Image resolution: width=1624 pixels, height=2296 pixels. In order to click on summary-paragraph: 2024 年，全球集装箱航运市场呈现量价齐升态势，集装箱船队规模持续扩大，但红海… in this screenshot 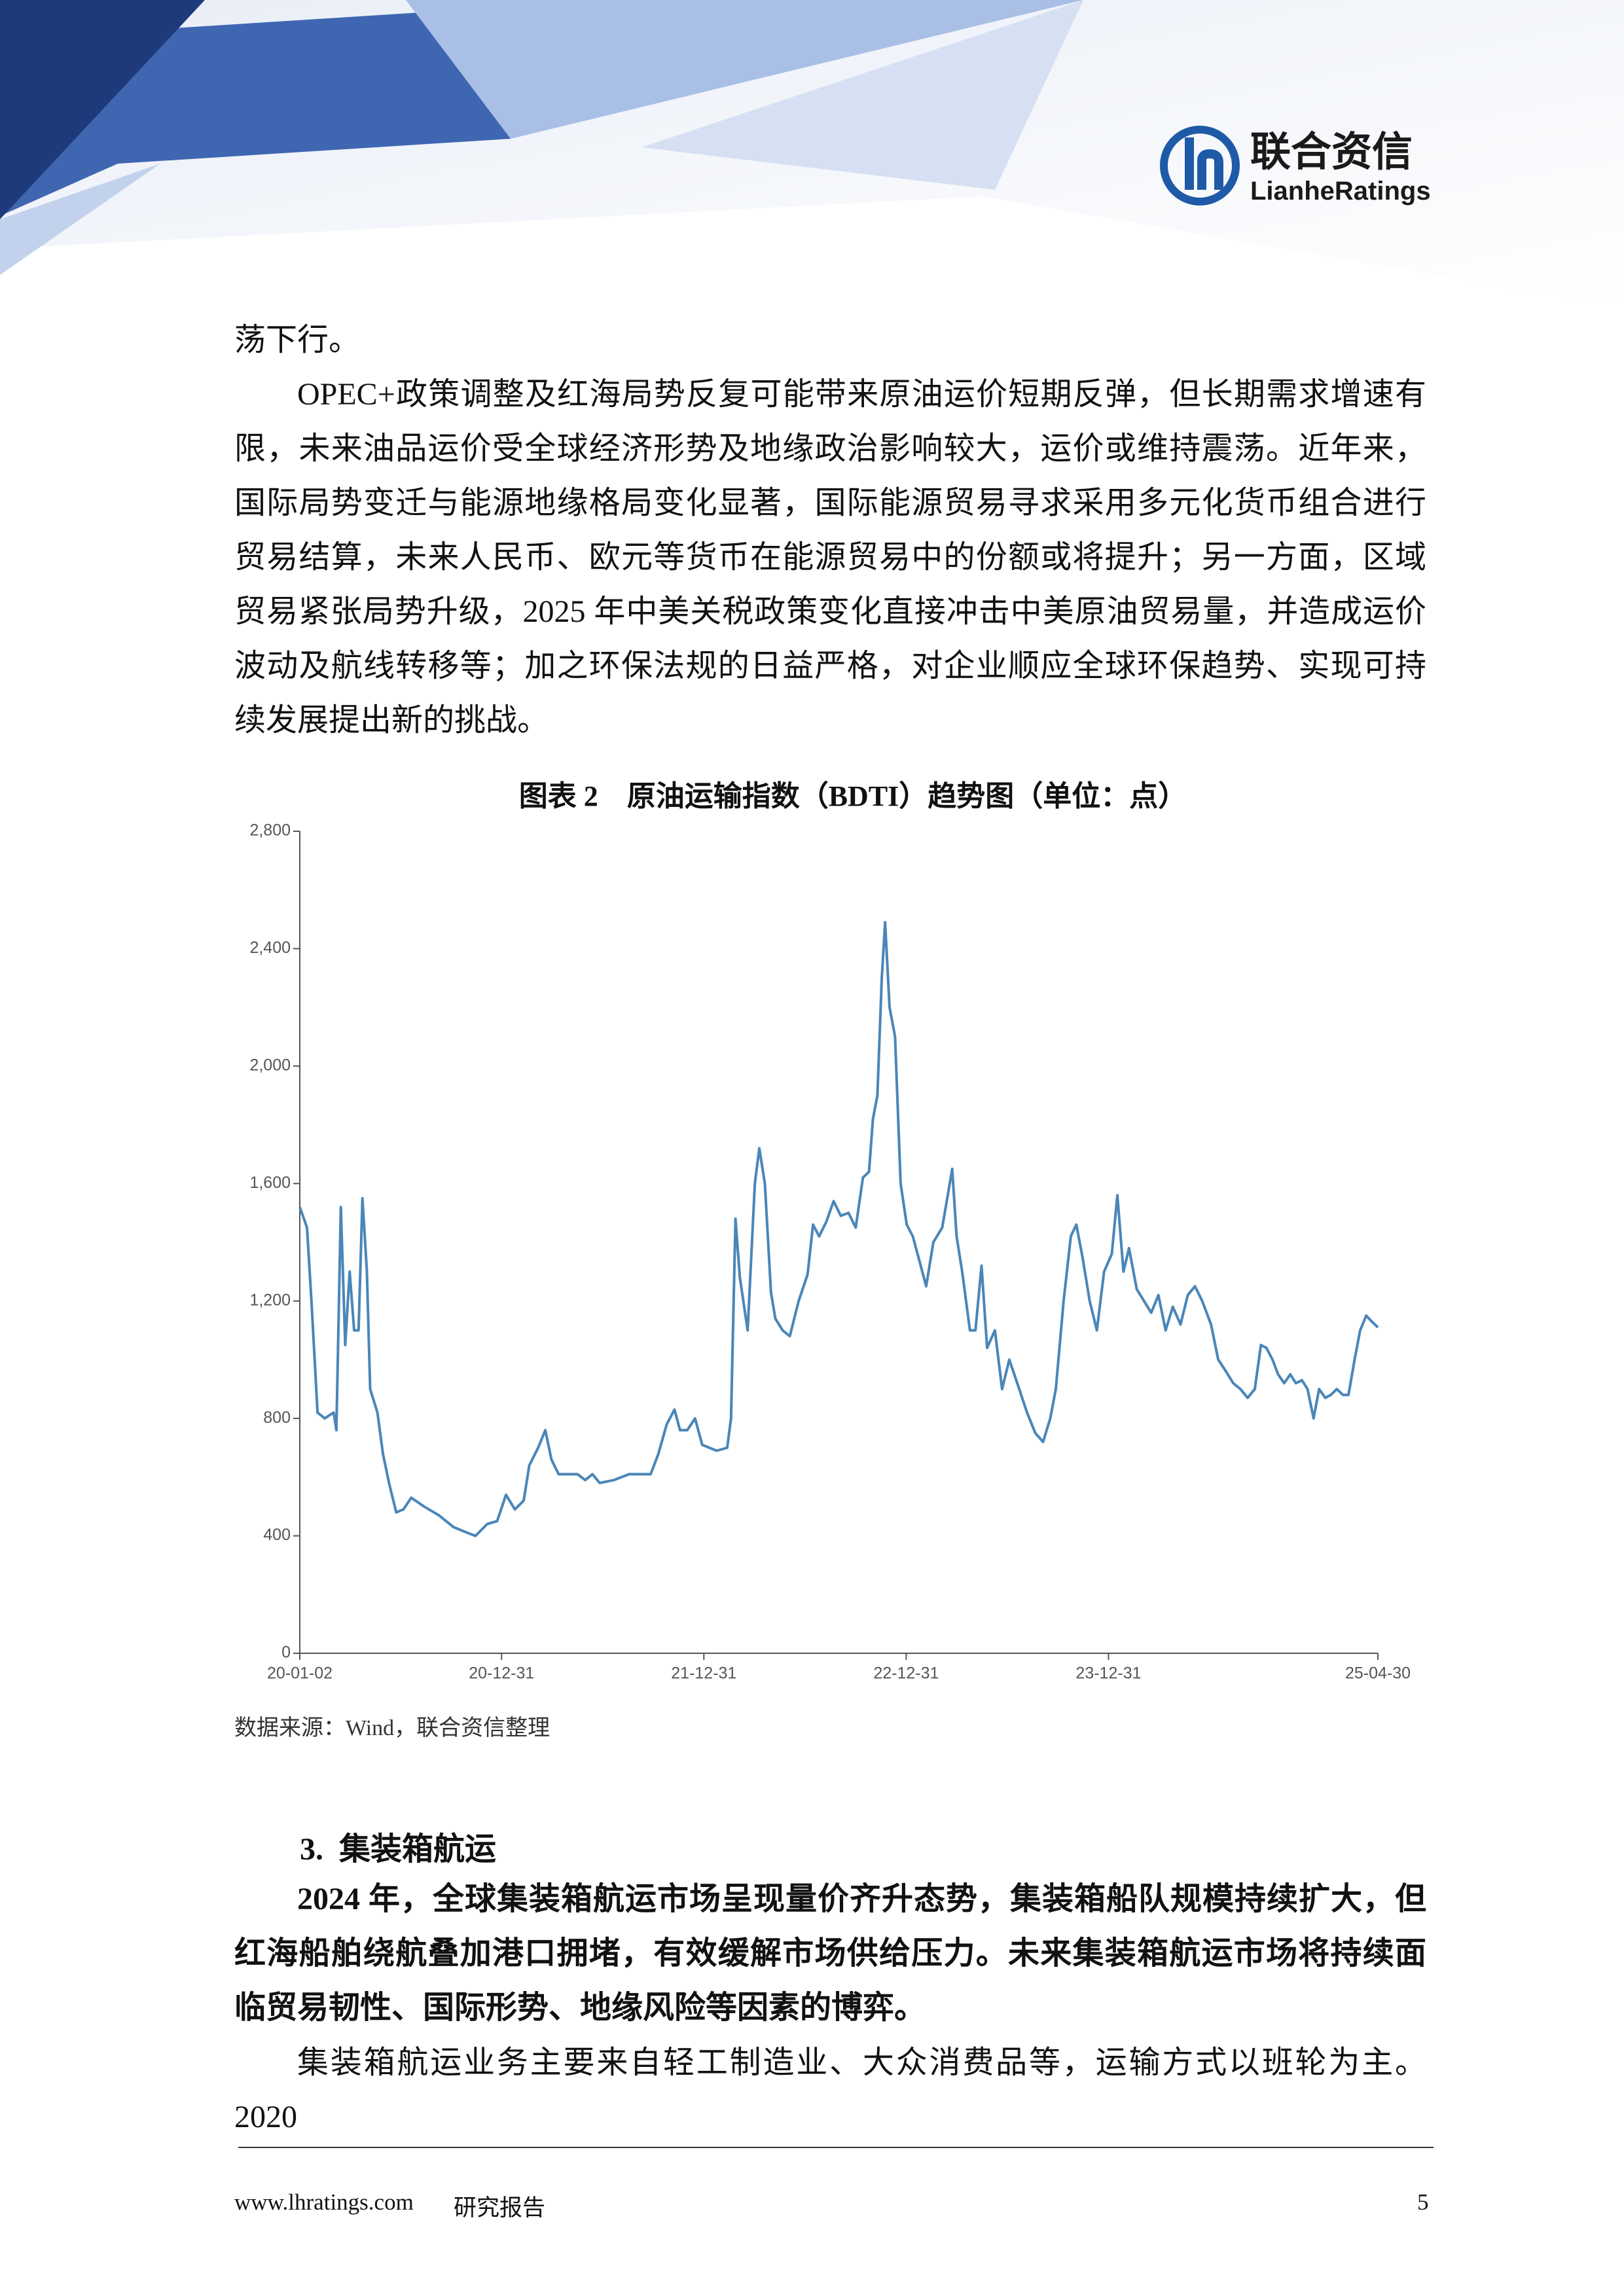, I will do `click(830, 1953)`.